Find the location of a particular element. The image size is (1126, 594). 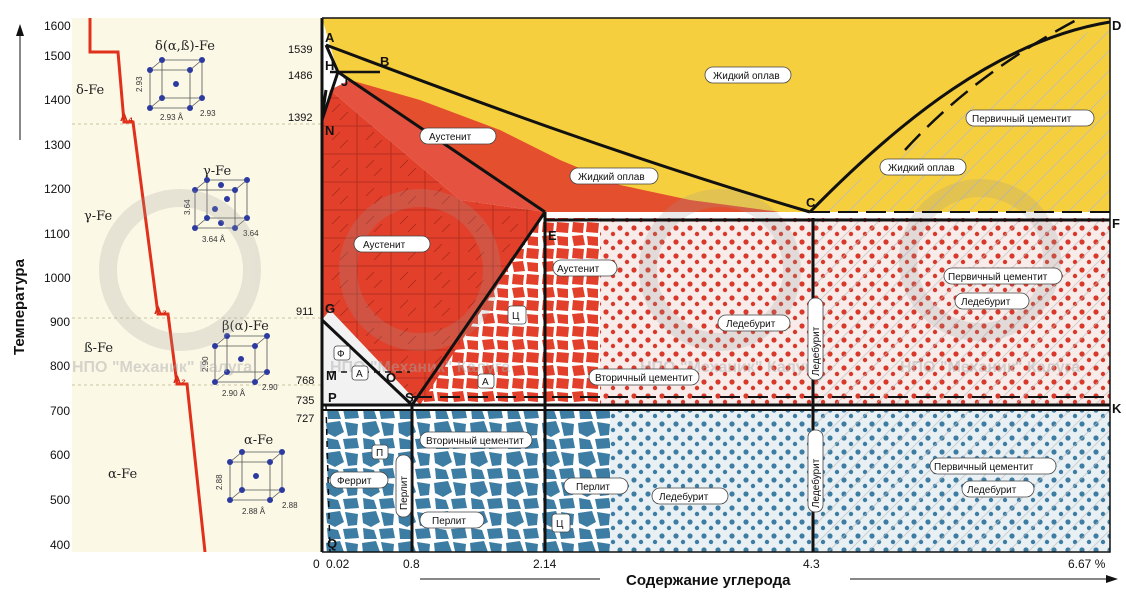

es-line is located at coordinates (478, 308).